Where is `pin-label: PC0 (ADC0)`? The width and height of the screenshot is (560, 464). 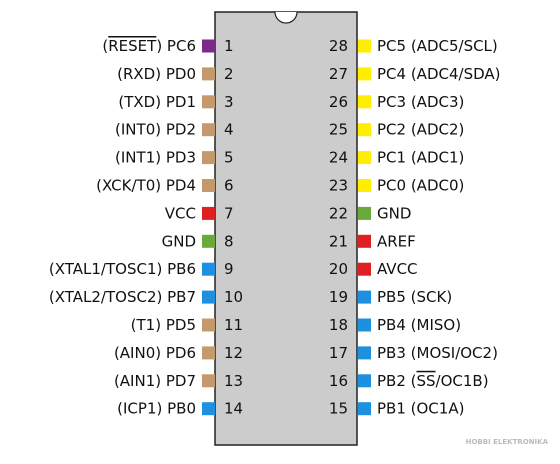
pin-label: PC0 (ADC0) is located at coordinates (420, 186).